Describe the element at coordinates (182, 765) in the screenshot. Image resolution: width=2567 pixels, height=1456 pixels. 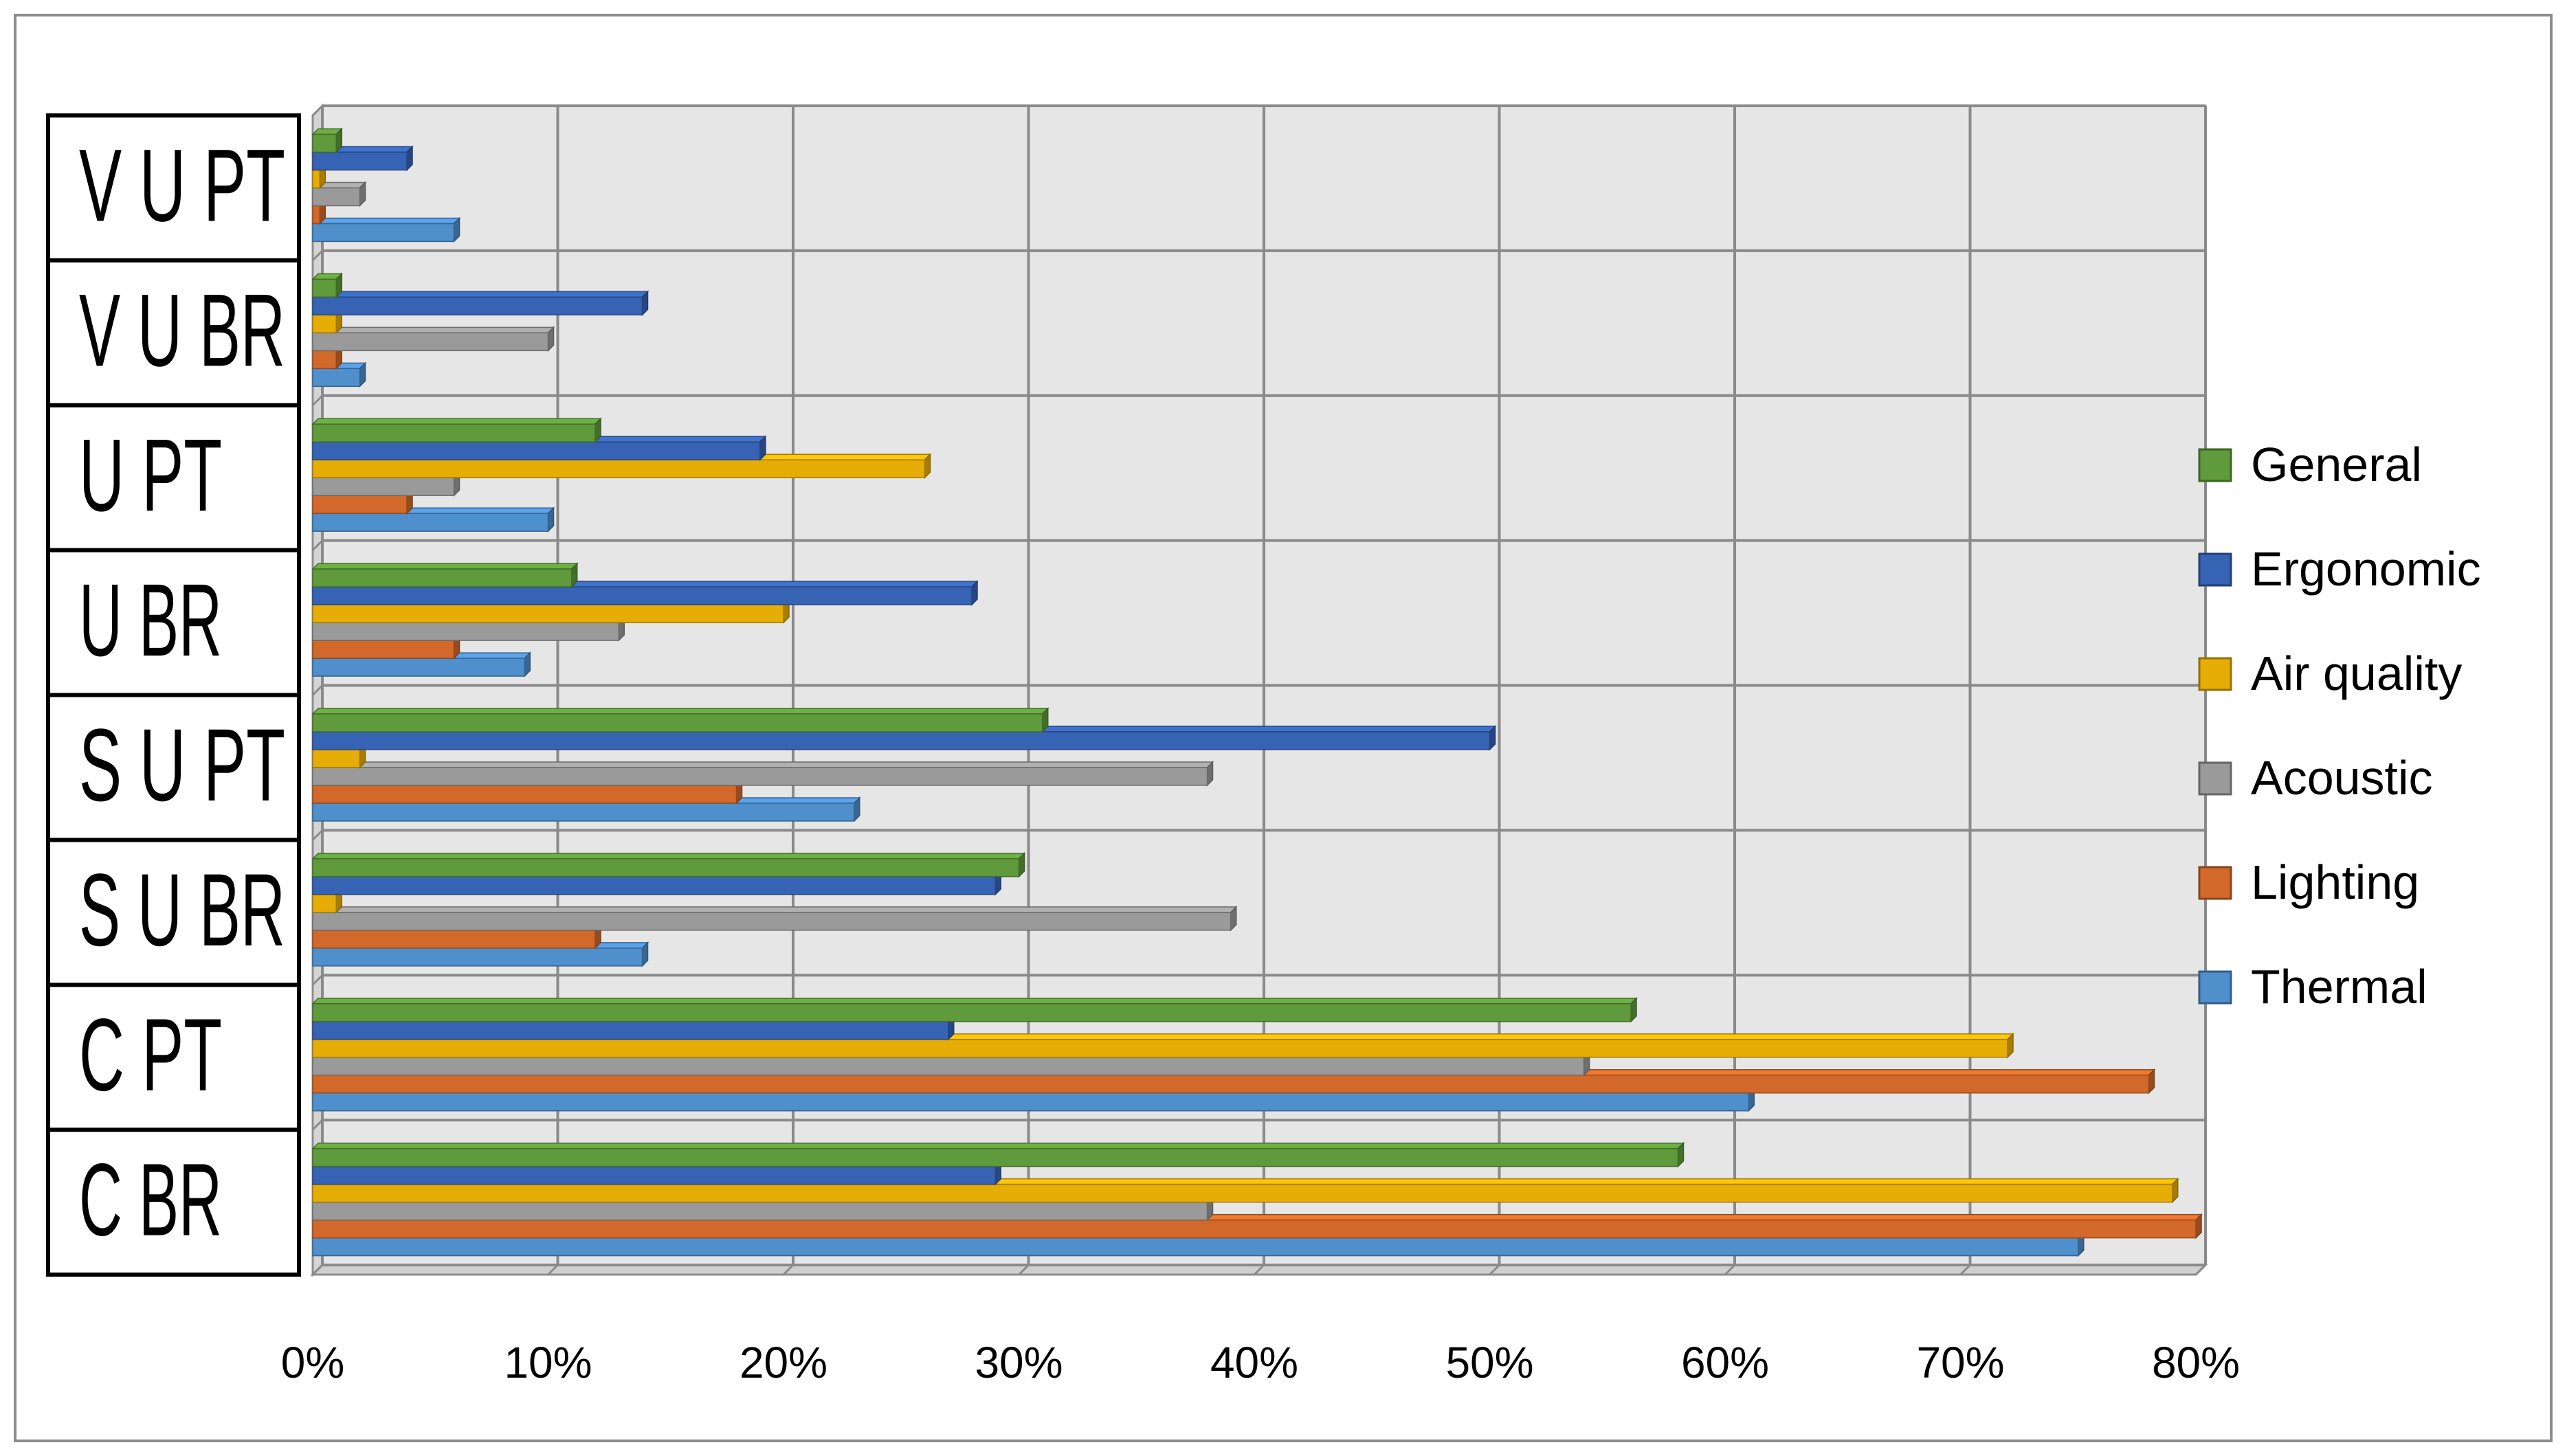
I see `category-label: S U PT` at that location.